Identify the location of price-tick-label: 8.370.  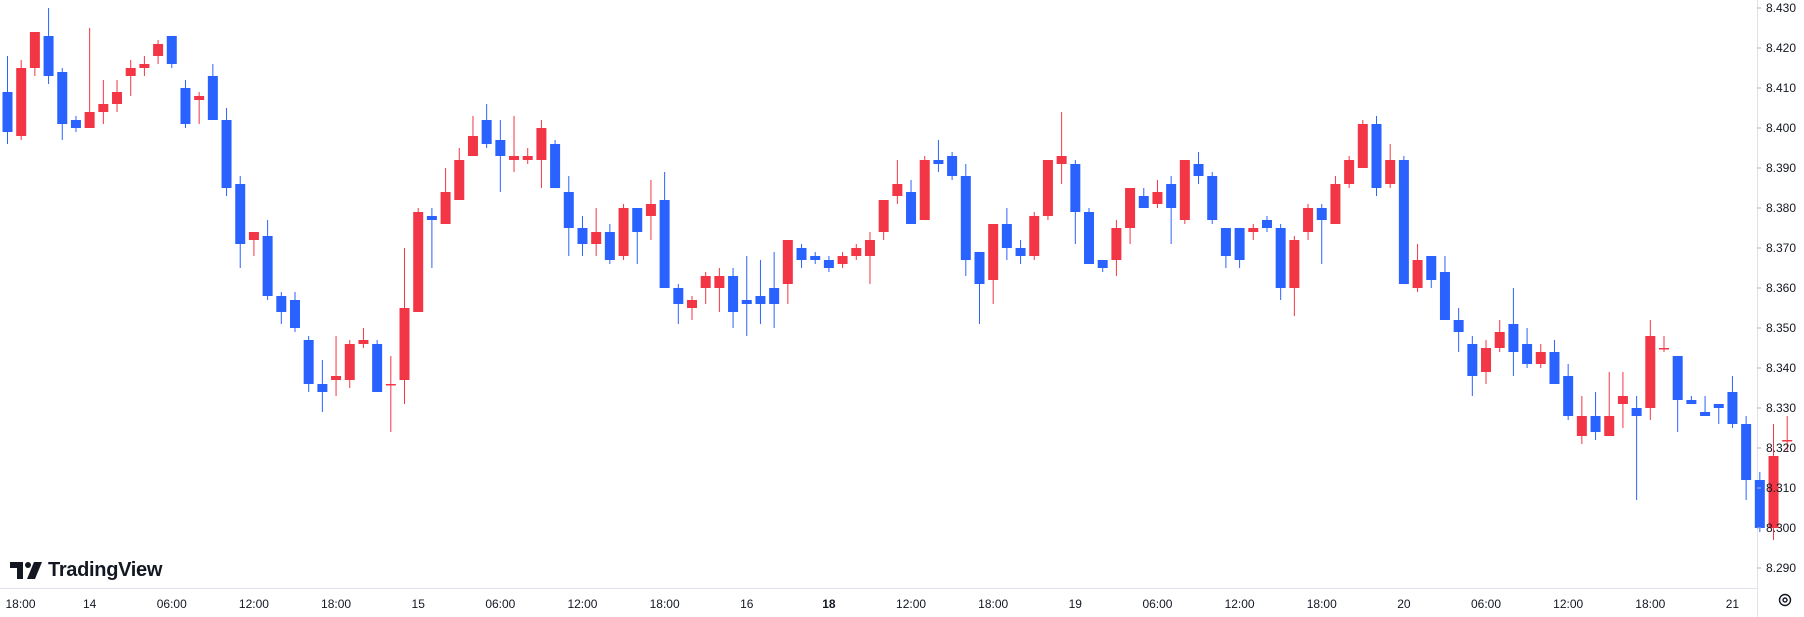
(1781, 248).